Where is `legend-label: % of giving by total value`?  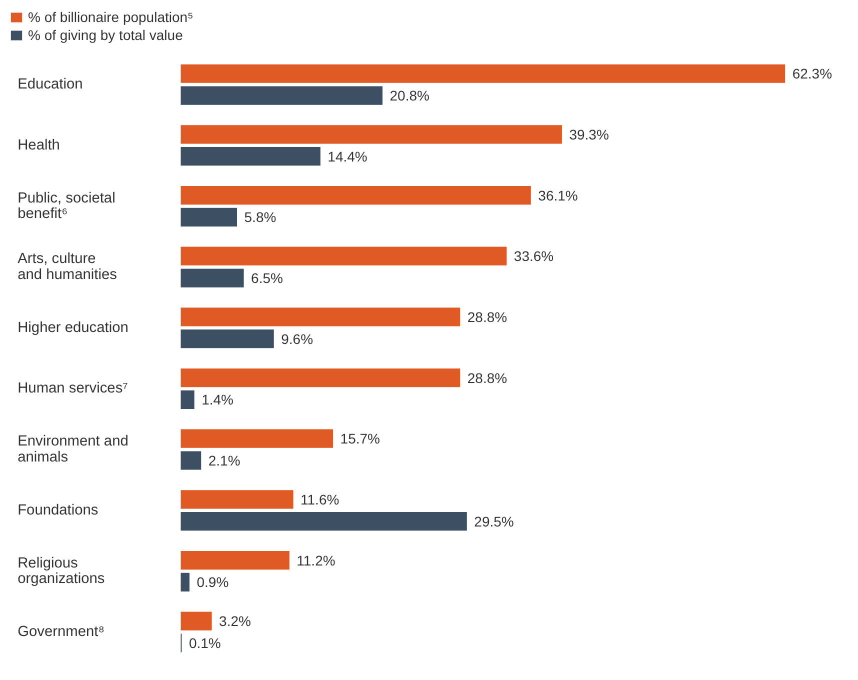
legend-label: % of giving by total value is located at coordinates (105, 35).